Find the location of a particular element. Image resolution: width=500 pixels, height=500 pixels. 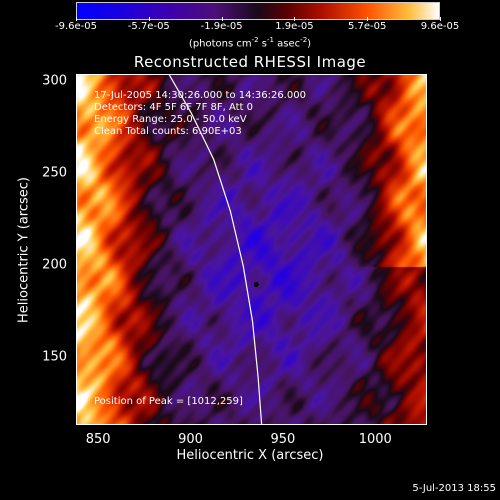

colorbar-tick-label: -9.6e-05 is located at coordinates (76, 26).